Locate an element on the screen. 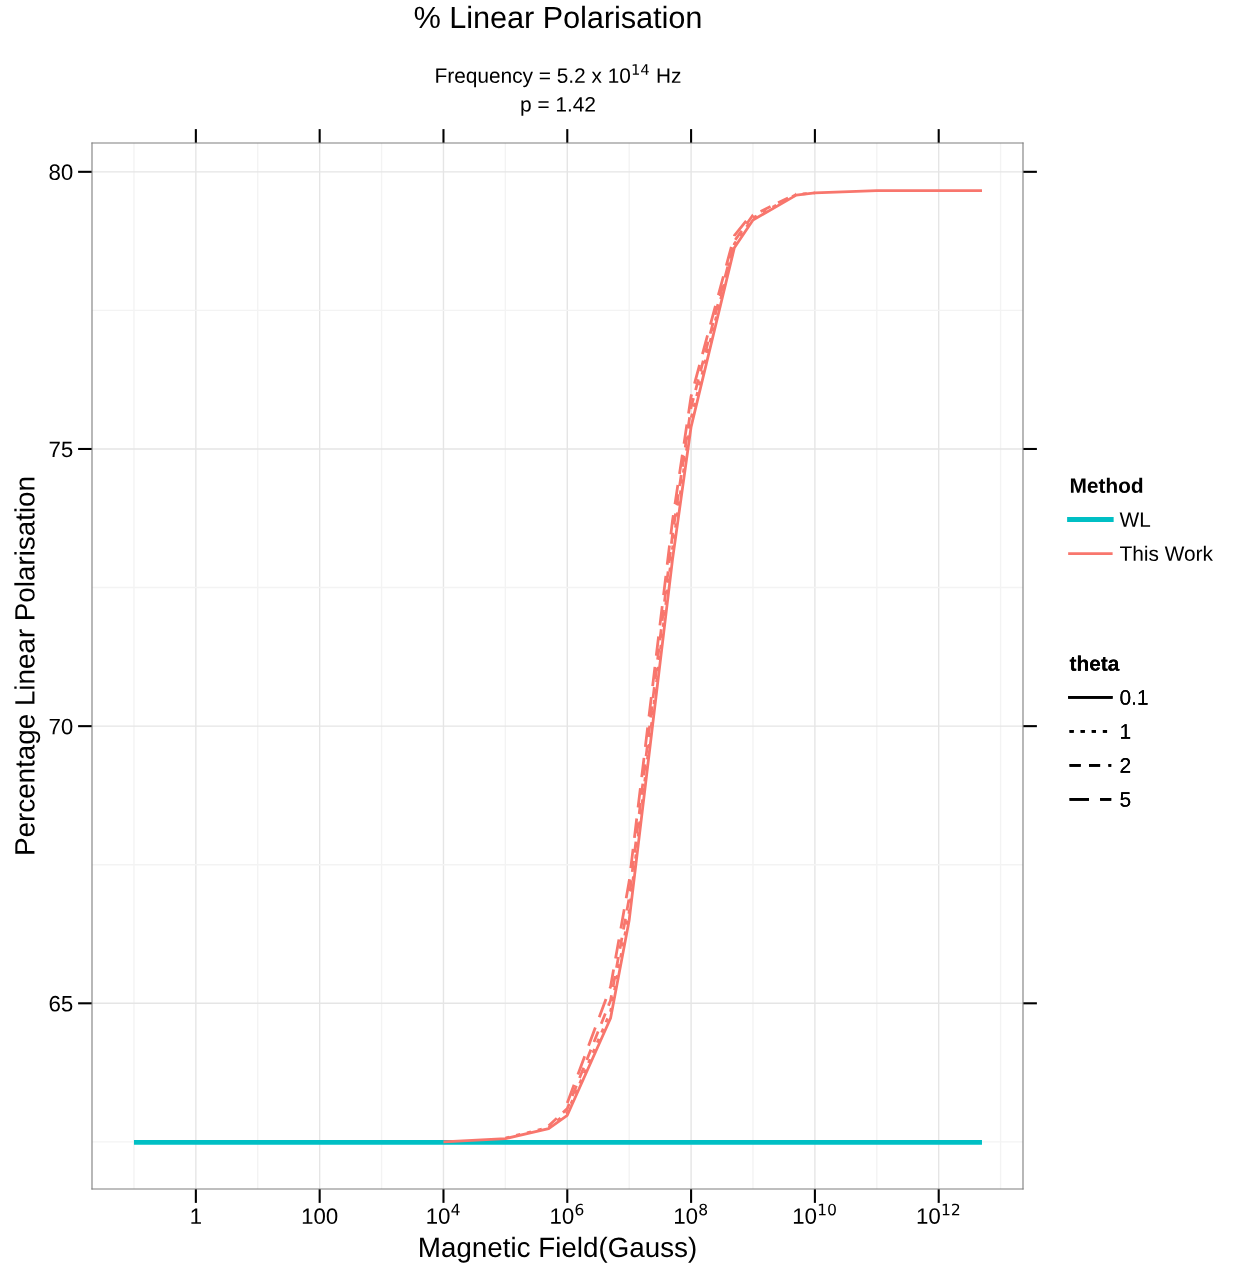  legend-label: This Work is located at coordinates (1166, 553).